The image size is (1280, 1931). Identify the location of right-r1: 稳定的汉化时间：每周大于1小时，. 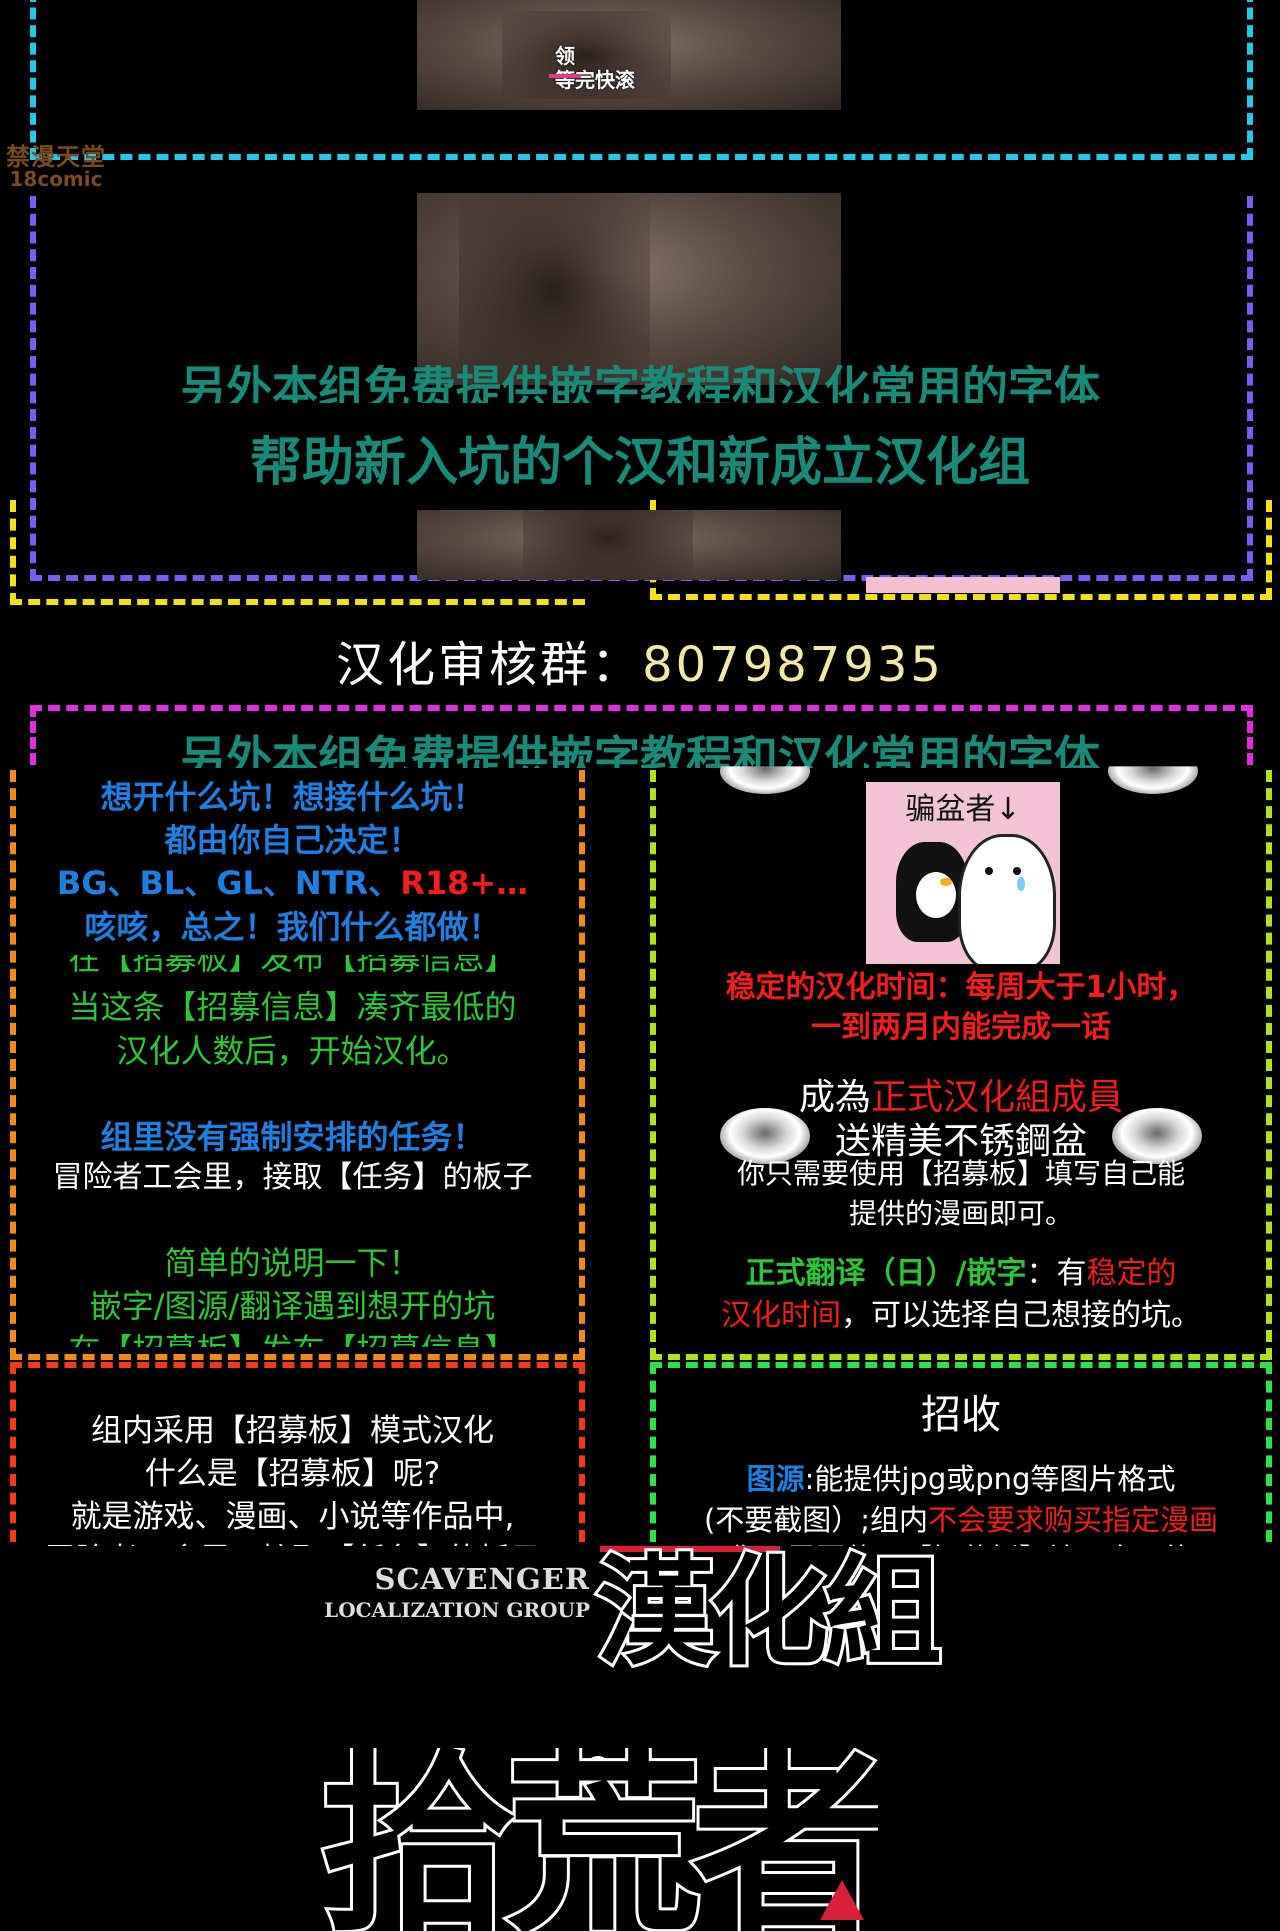
(961, 987).